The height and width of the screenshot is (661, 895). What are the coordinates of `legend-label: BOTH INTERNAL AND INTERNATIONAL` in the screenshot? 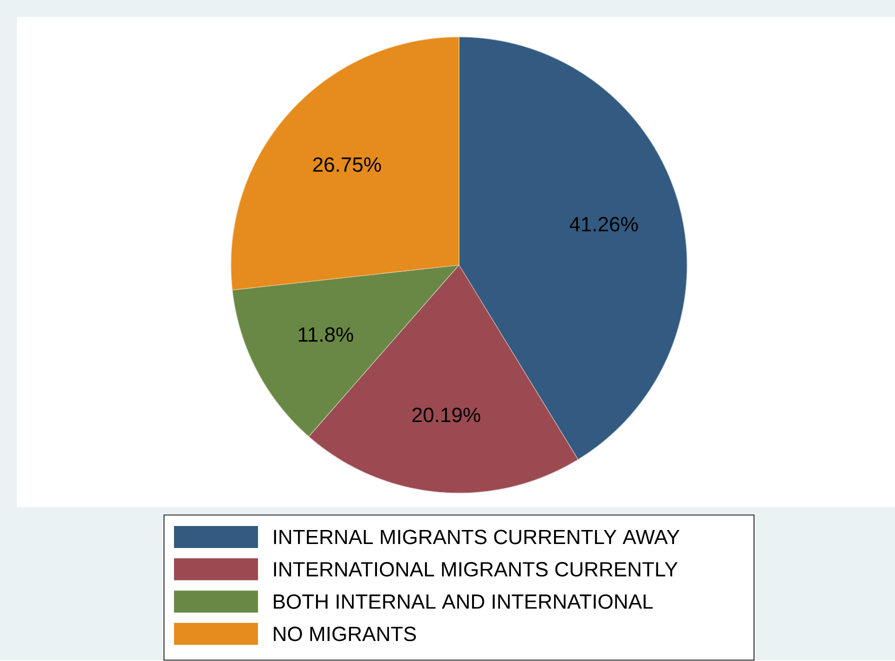 It's located at (463, 602).